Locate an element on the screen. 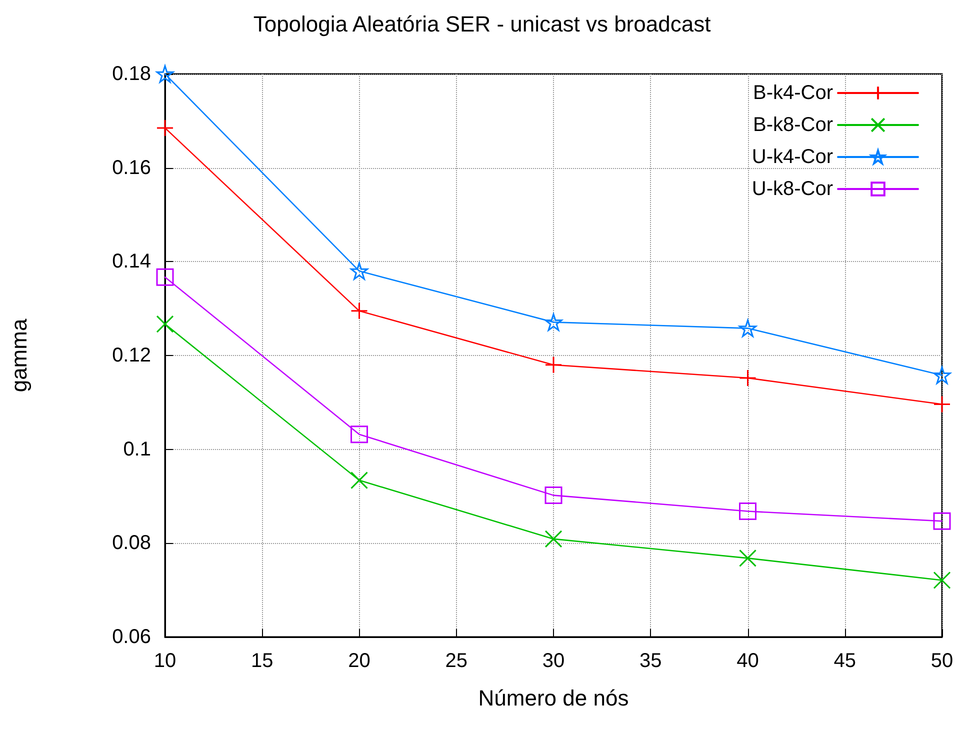  x-tick-label: 35 is located at coordinates (651, 661).